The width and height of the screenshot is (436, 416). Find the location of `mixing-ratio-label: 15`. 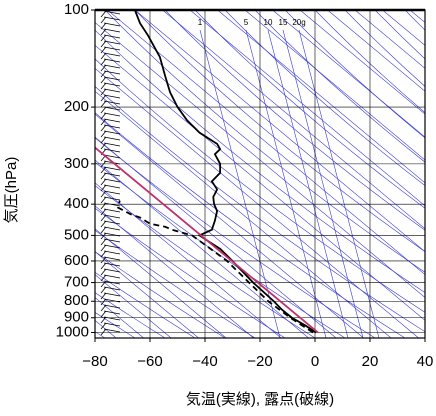

mixing-ratio-label: 15 is located at coordinates (283, 22).